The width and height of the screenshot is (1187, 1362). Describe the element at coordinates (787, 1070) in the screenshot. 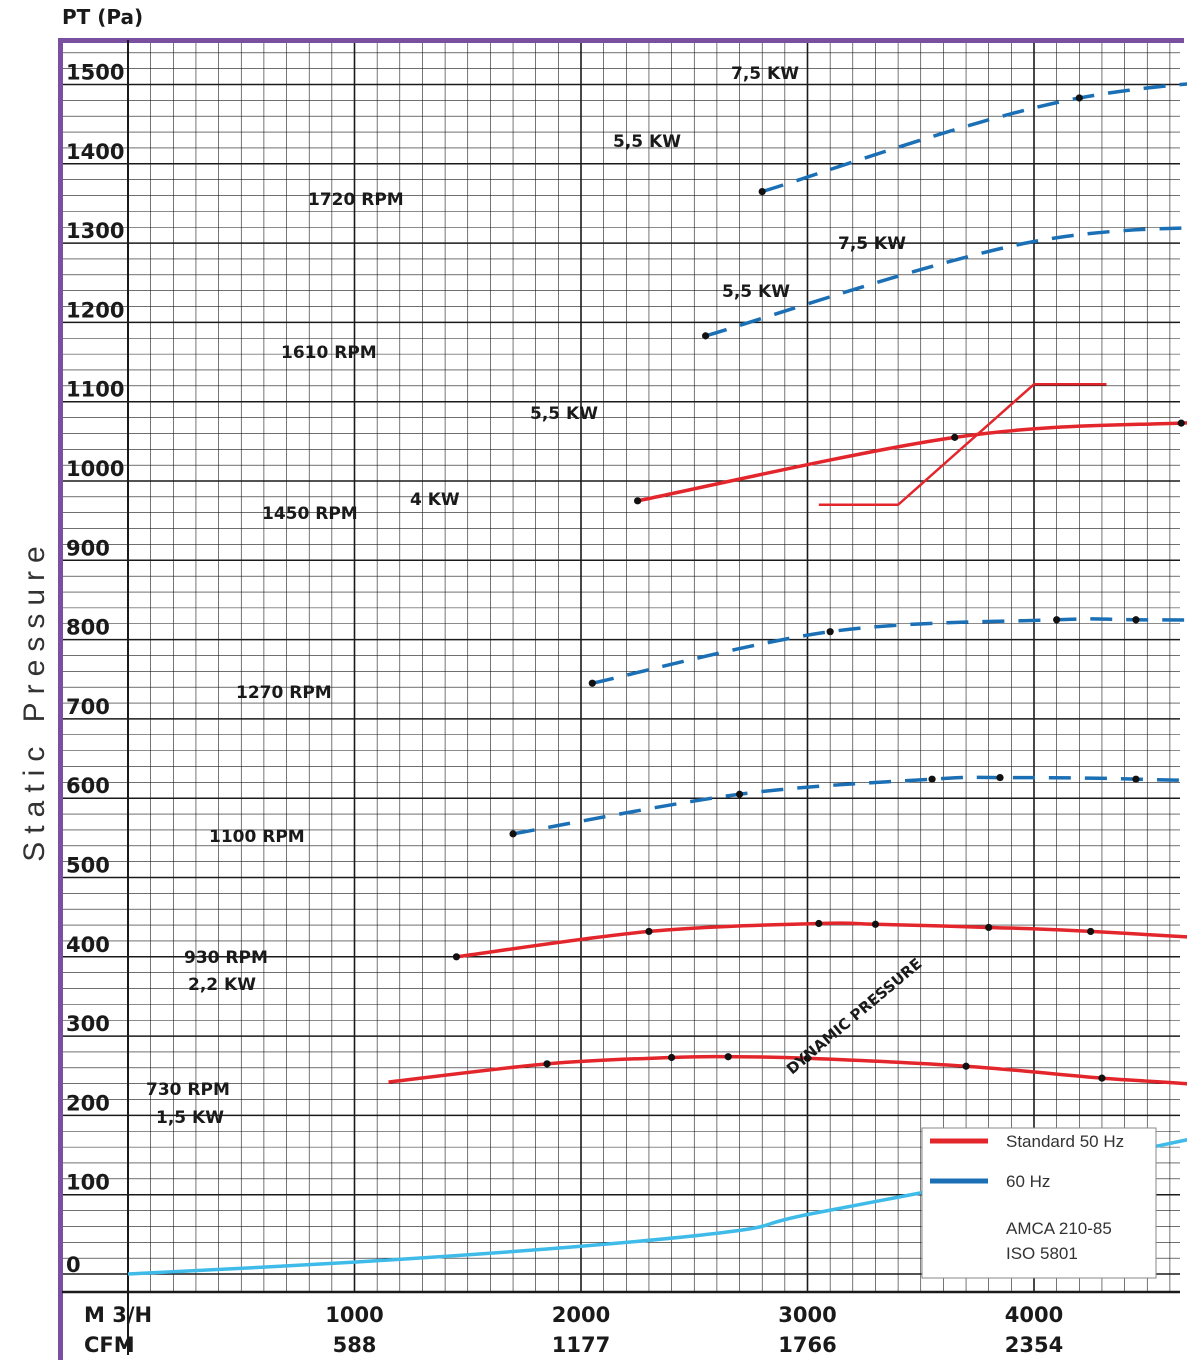

I see `series-line-730-rpm` at that location.